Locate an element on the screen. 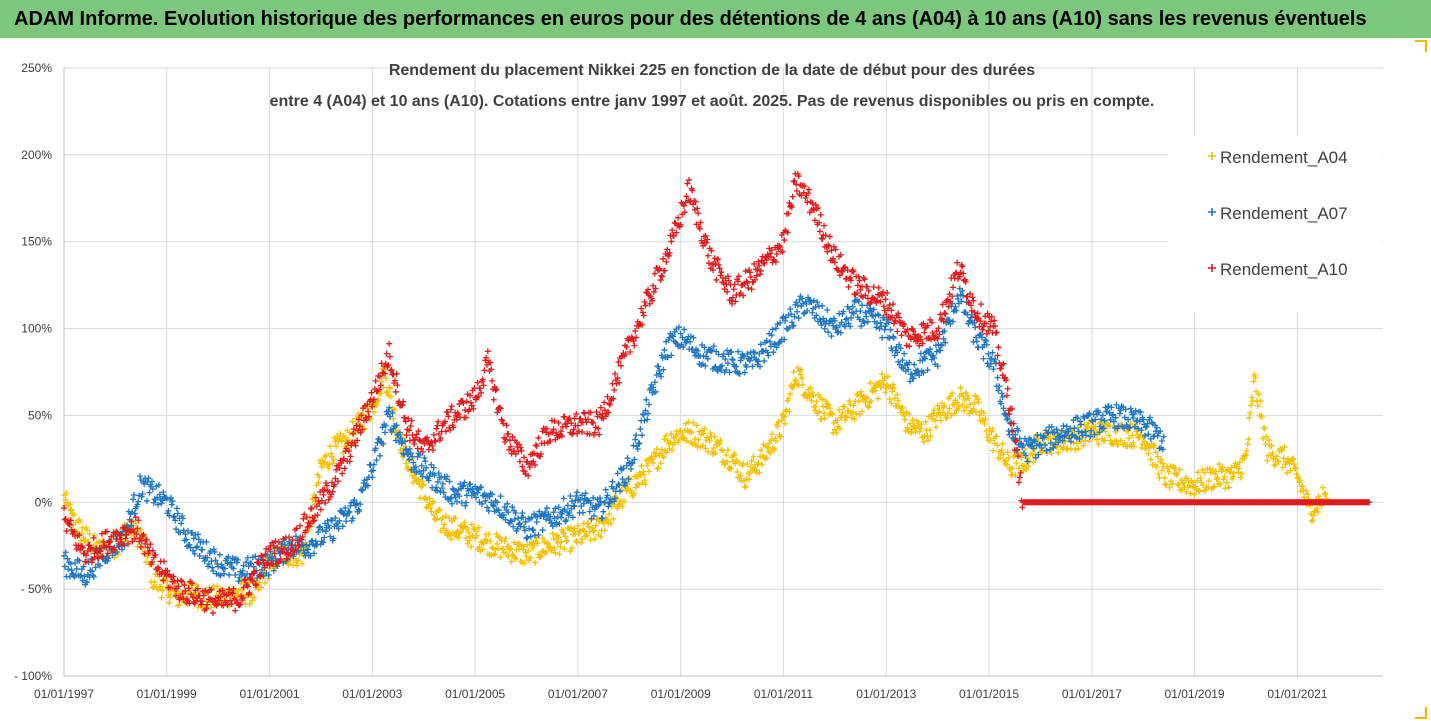 This screenshot has width=1431, height=721. x-tick-label: 01/01/2017 is located at coordinates (1092, 694).